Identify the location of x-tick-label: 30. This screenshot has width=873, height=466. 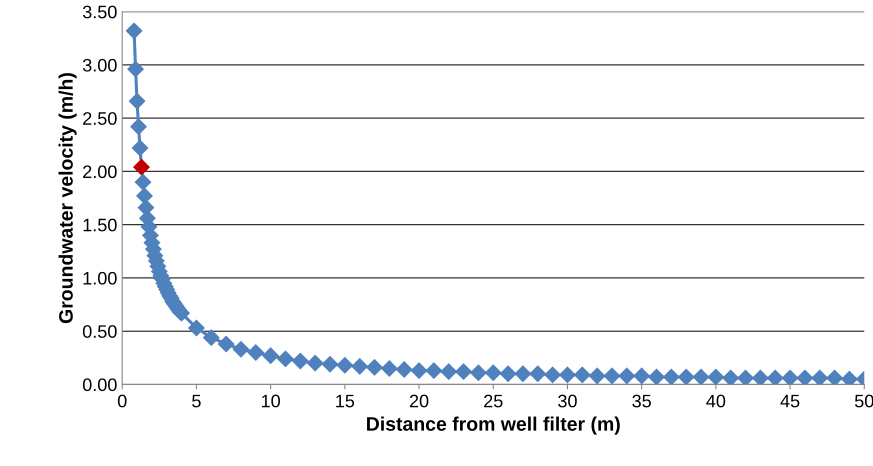
(567, 401).